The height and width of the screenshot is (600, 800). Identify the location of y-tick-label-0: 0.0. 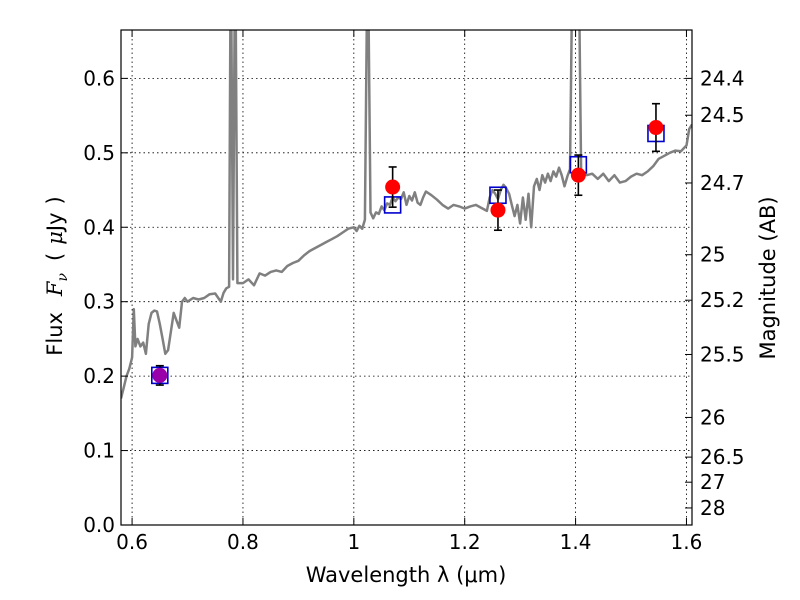
(99, 525).